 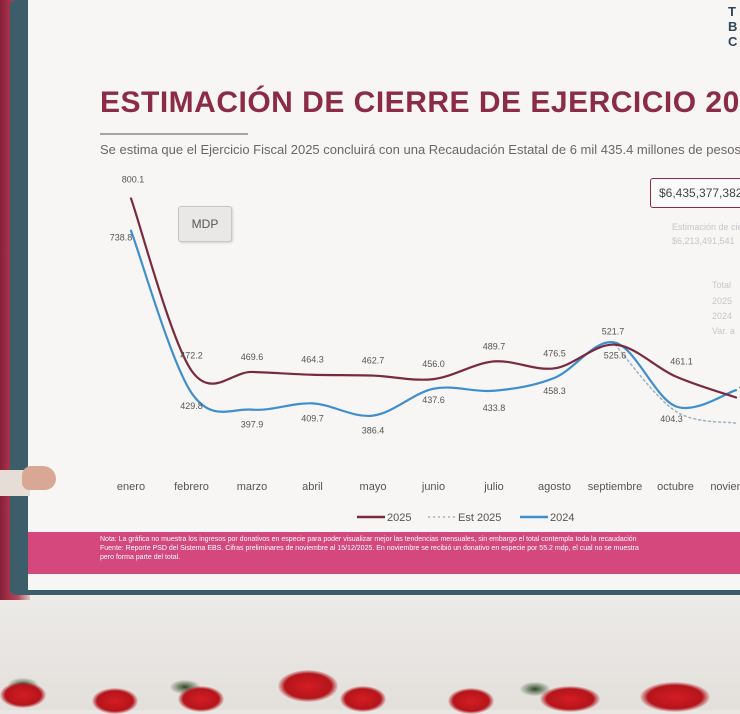 I want to click on data-label-2024: 429.8, so click(x=191, y=406).